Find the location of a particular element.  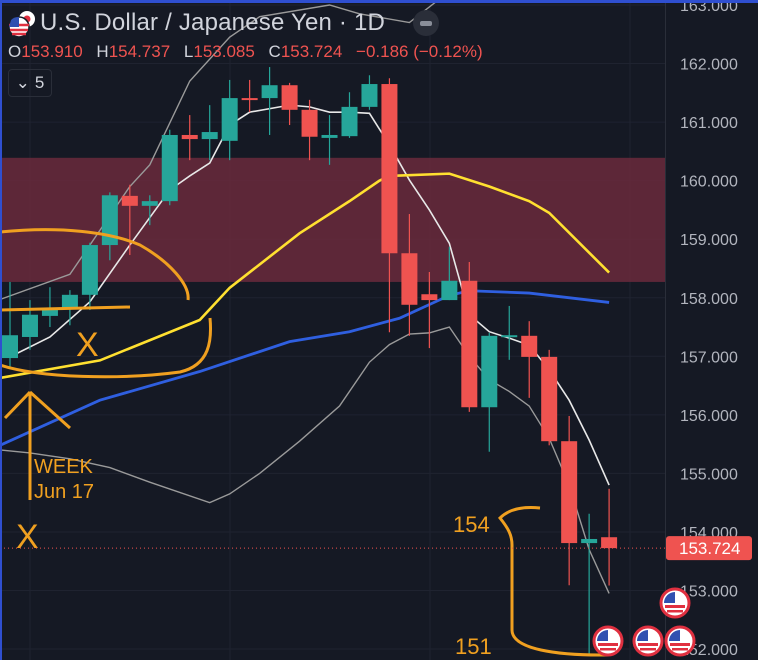

economic-events is located at coordinates (644, 622).